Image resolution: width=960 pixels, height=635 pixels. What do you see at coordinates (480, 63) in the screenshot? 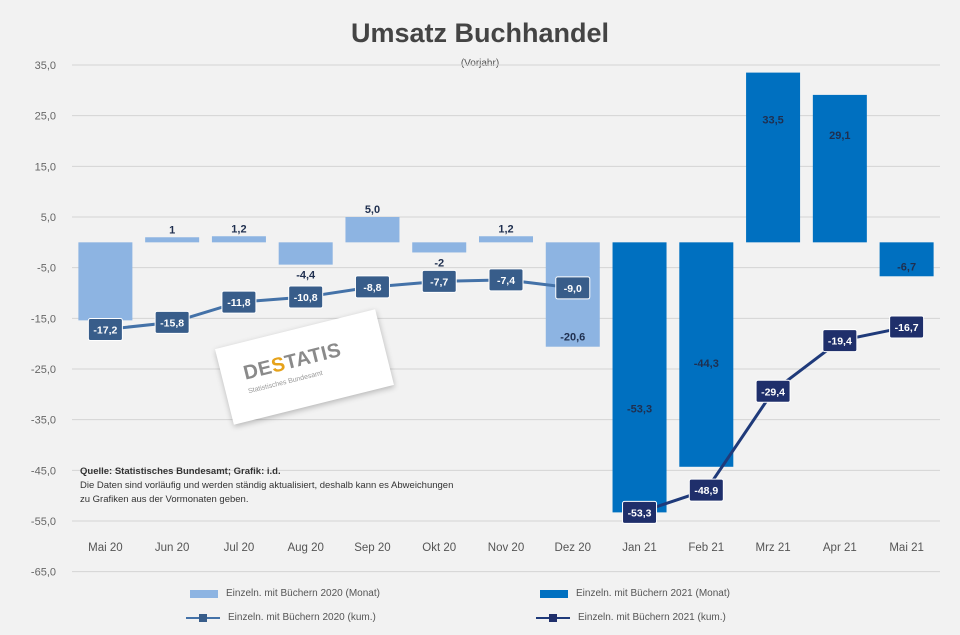
I see `chart-subtitle: (Vorjahr)` at bounding box center [480, 63].